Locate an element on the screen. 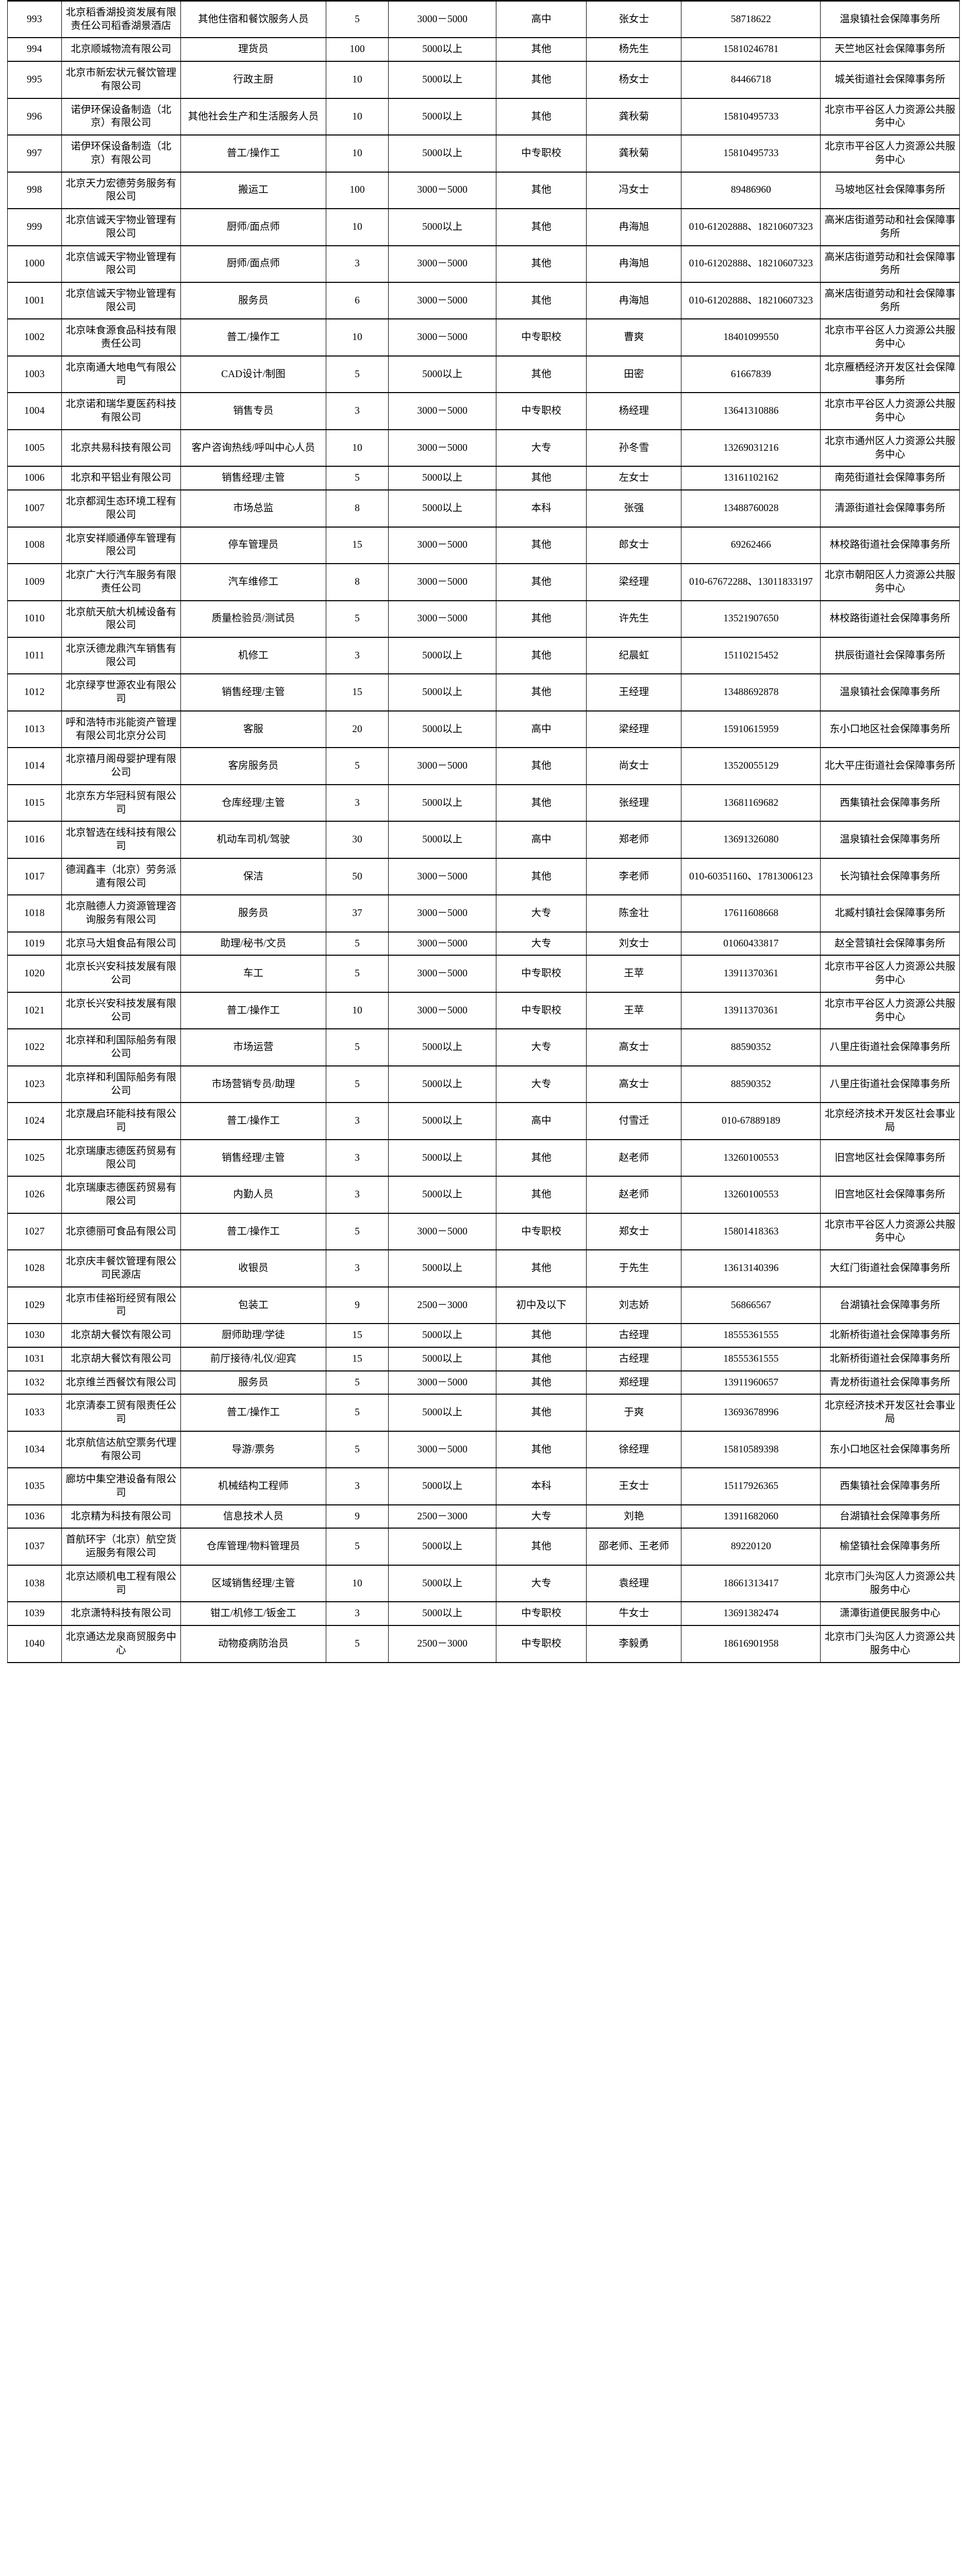 The height and width of the screenshot is (2576, 967). row-position-name: 汽车维修工 is located at coordinates (253, 582).